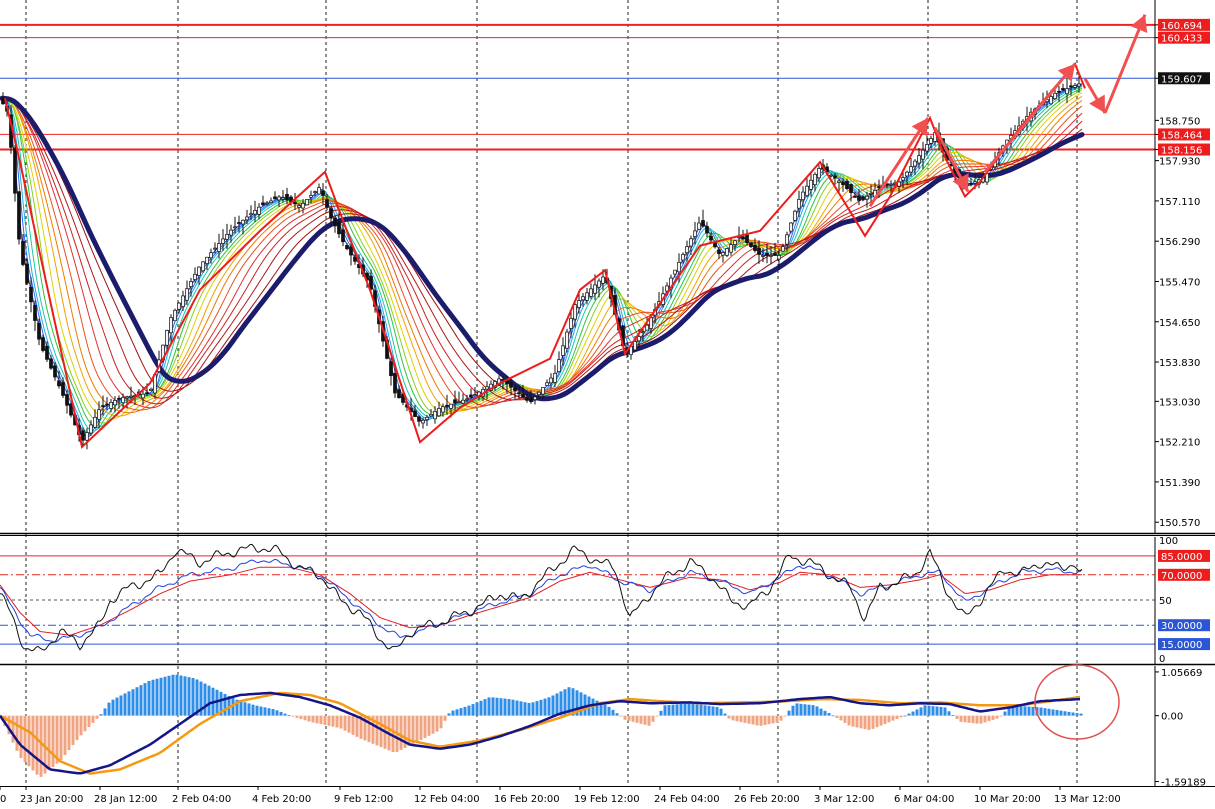  What do you see at coordinates (1183, 783) in the screenshot?
I see `macd-tick-label: -1.59189` at bounding box center [1183, 783].